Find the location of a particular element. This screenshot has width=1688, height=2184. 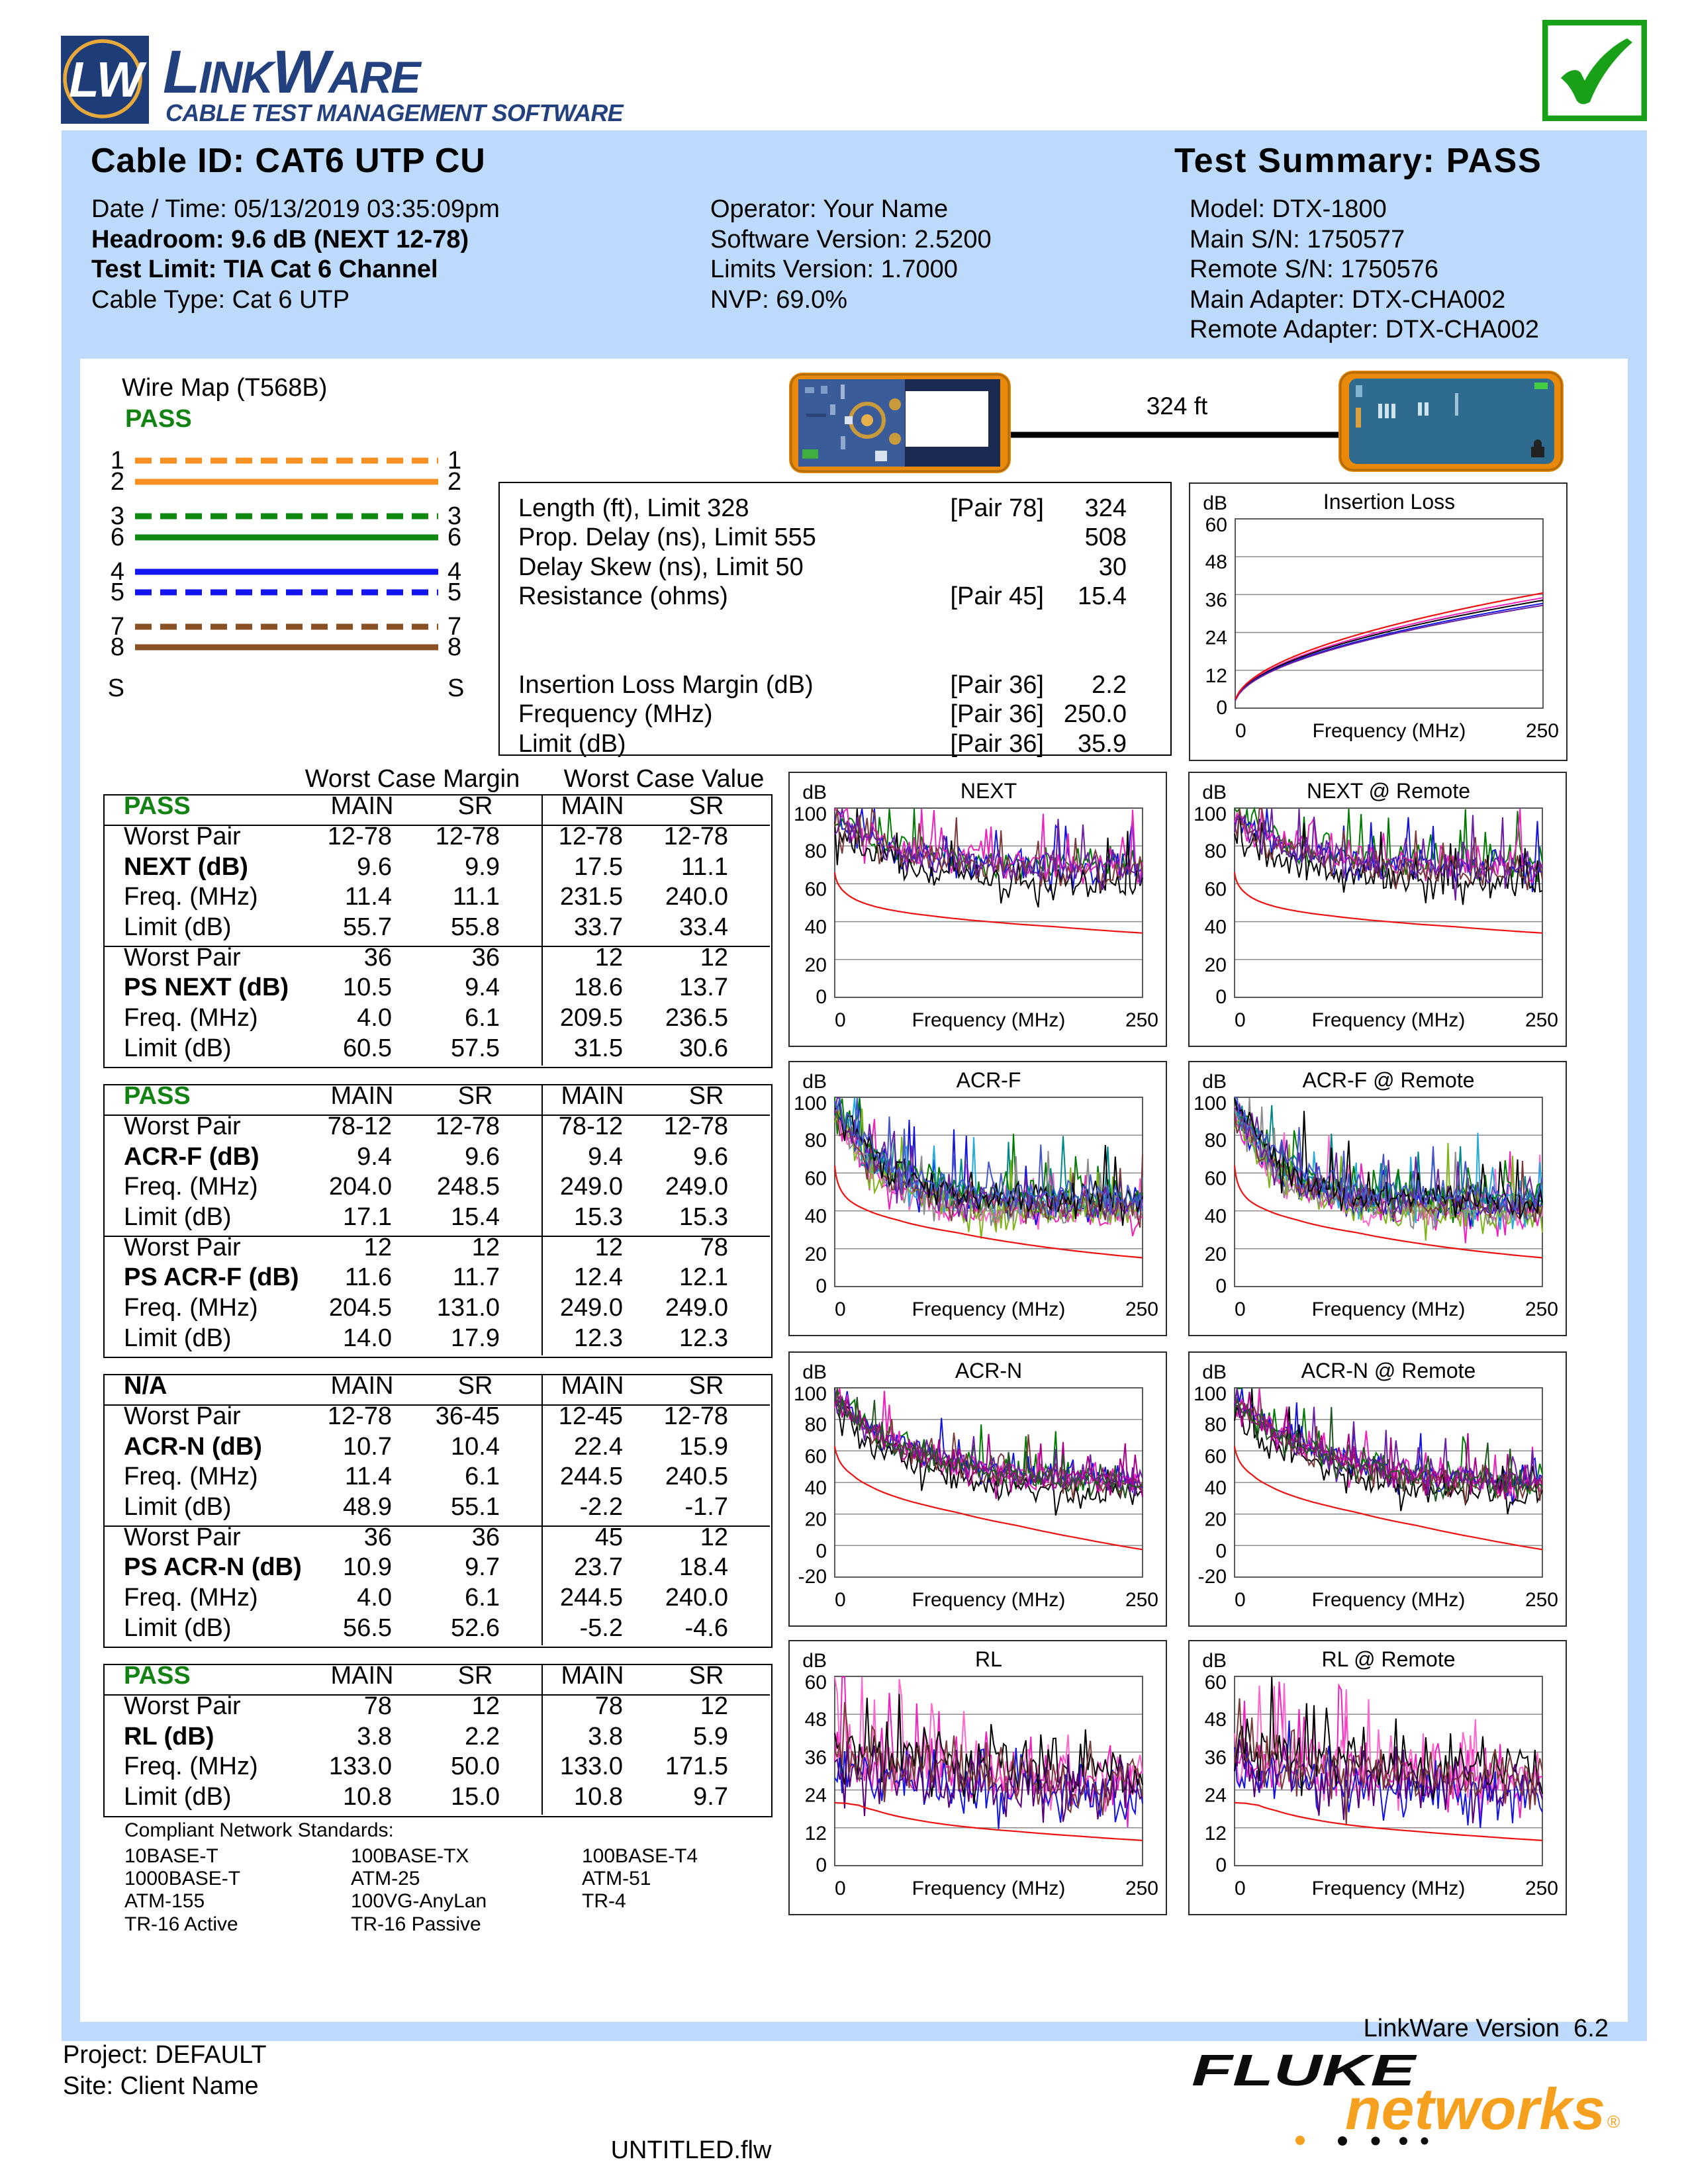

svg-text: ACR-N is located at coordinates (988, 1371).